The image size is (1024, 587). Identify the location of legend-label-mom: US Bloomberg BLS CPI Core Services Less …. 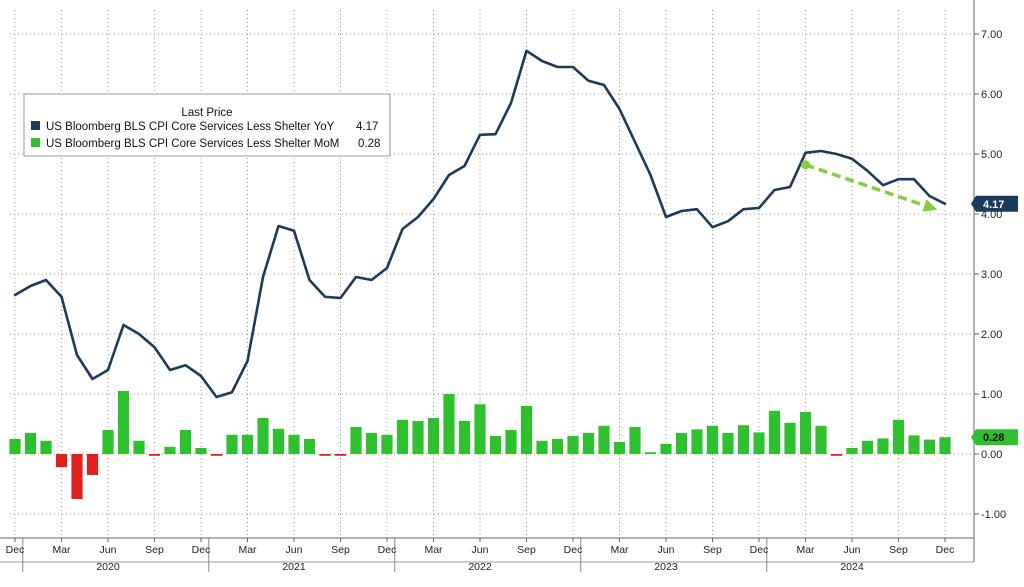
(192, 144).